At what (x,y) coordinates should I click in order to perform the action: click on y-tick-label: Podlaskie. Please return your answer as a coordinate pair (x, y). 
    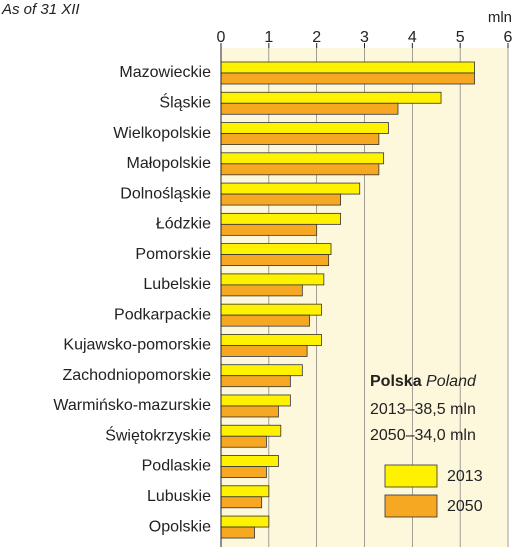
    Looking at the image, I should click on (176, 466).